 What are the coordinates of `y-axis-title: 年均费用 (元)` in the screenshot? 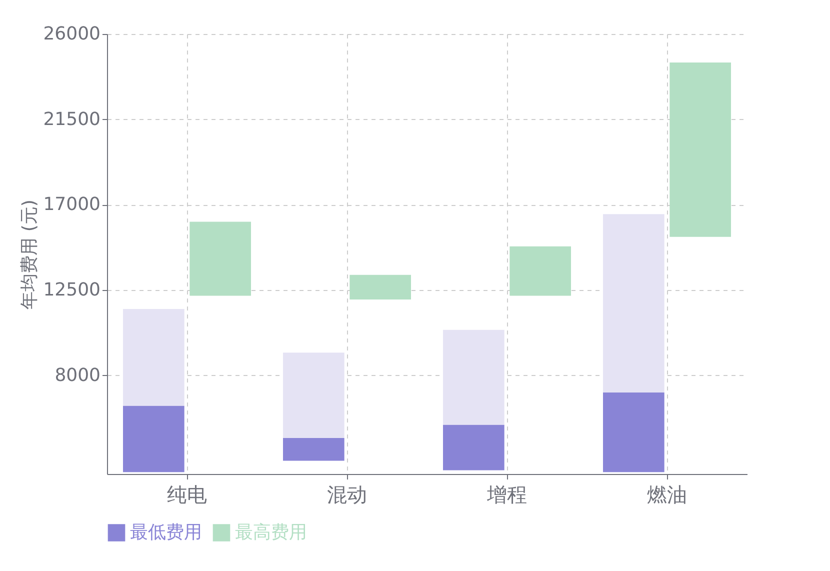 It's located at (29, 255).